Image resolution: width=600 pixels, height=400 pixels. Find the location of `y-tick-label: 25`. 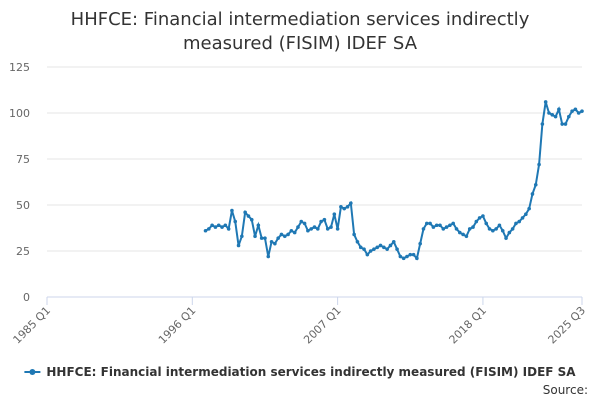

y-tick-label: 25 is located at coordinates (23, 251).